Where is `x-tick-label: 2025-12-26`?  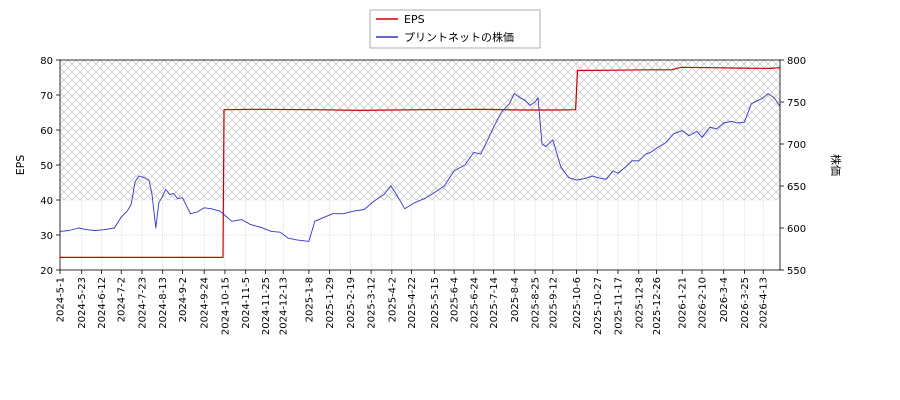
x-tick-label: 2025-12-26 is located at coordinates (657, 306).